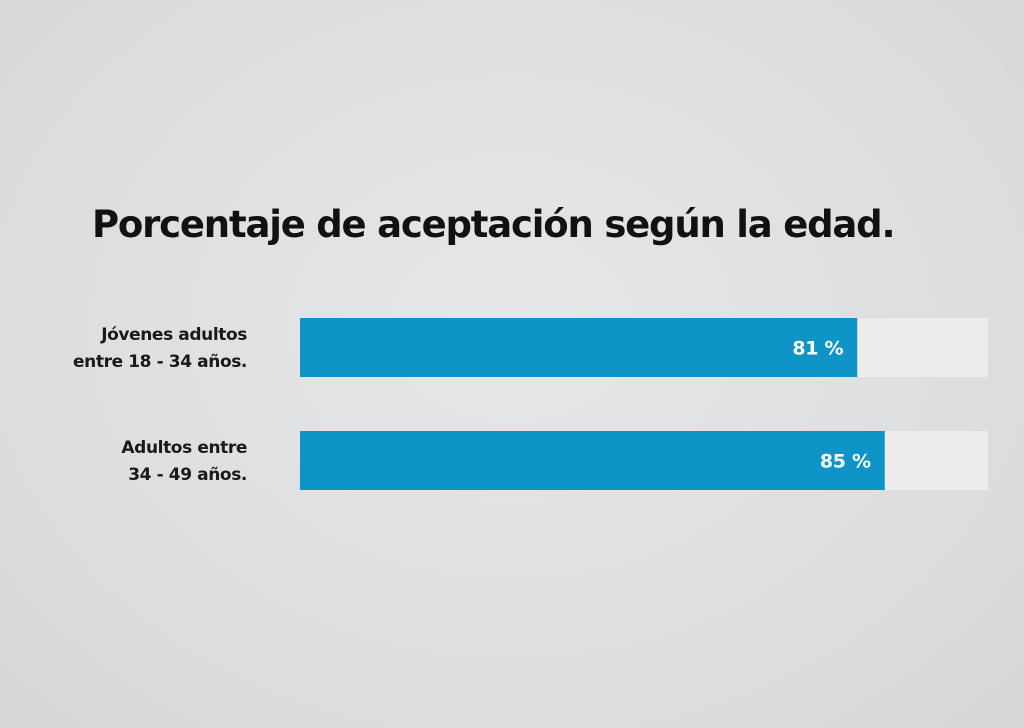 This screenshot has width=1024, height=728. I want to click on category-label-1-line-1: Jóvenes adultos, so click(173, 335).